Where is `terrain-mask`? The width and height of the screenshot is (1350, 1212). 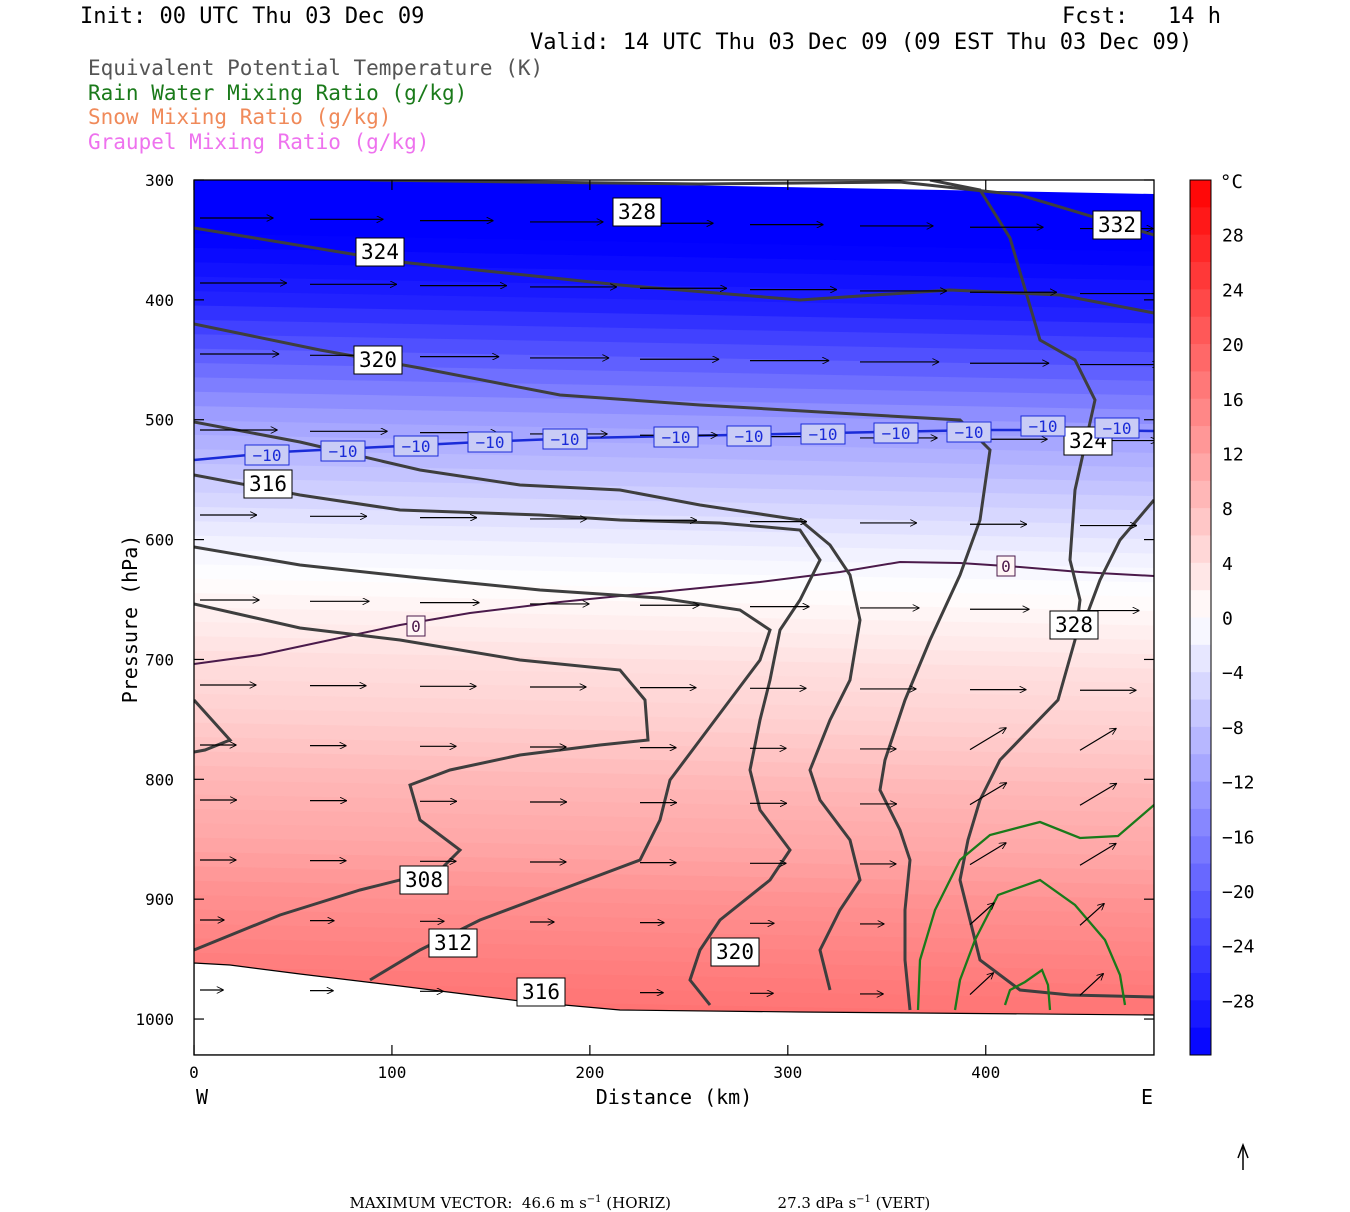
terrain-mask is located at coordinates (674, 1008).